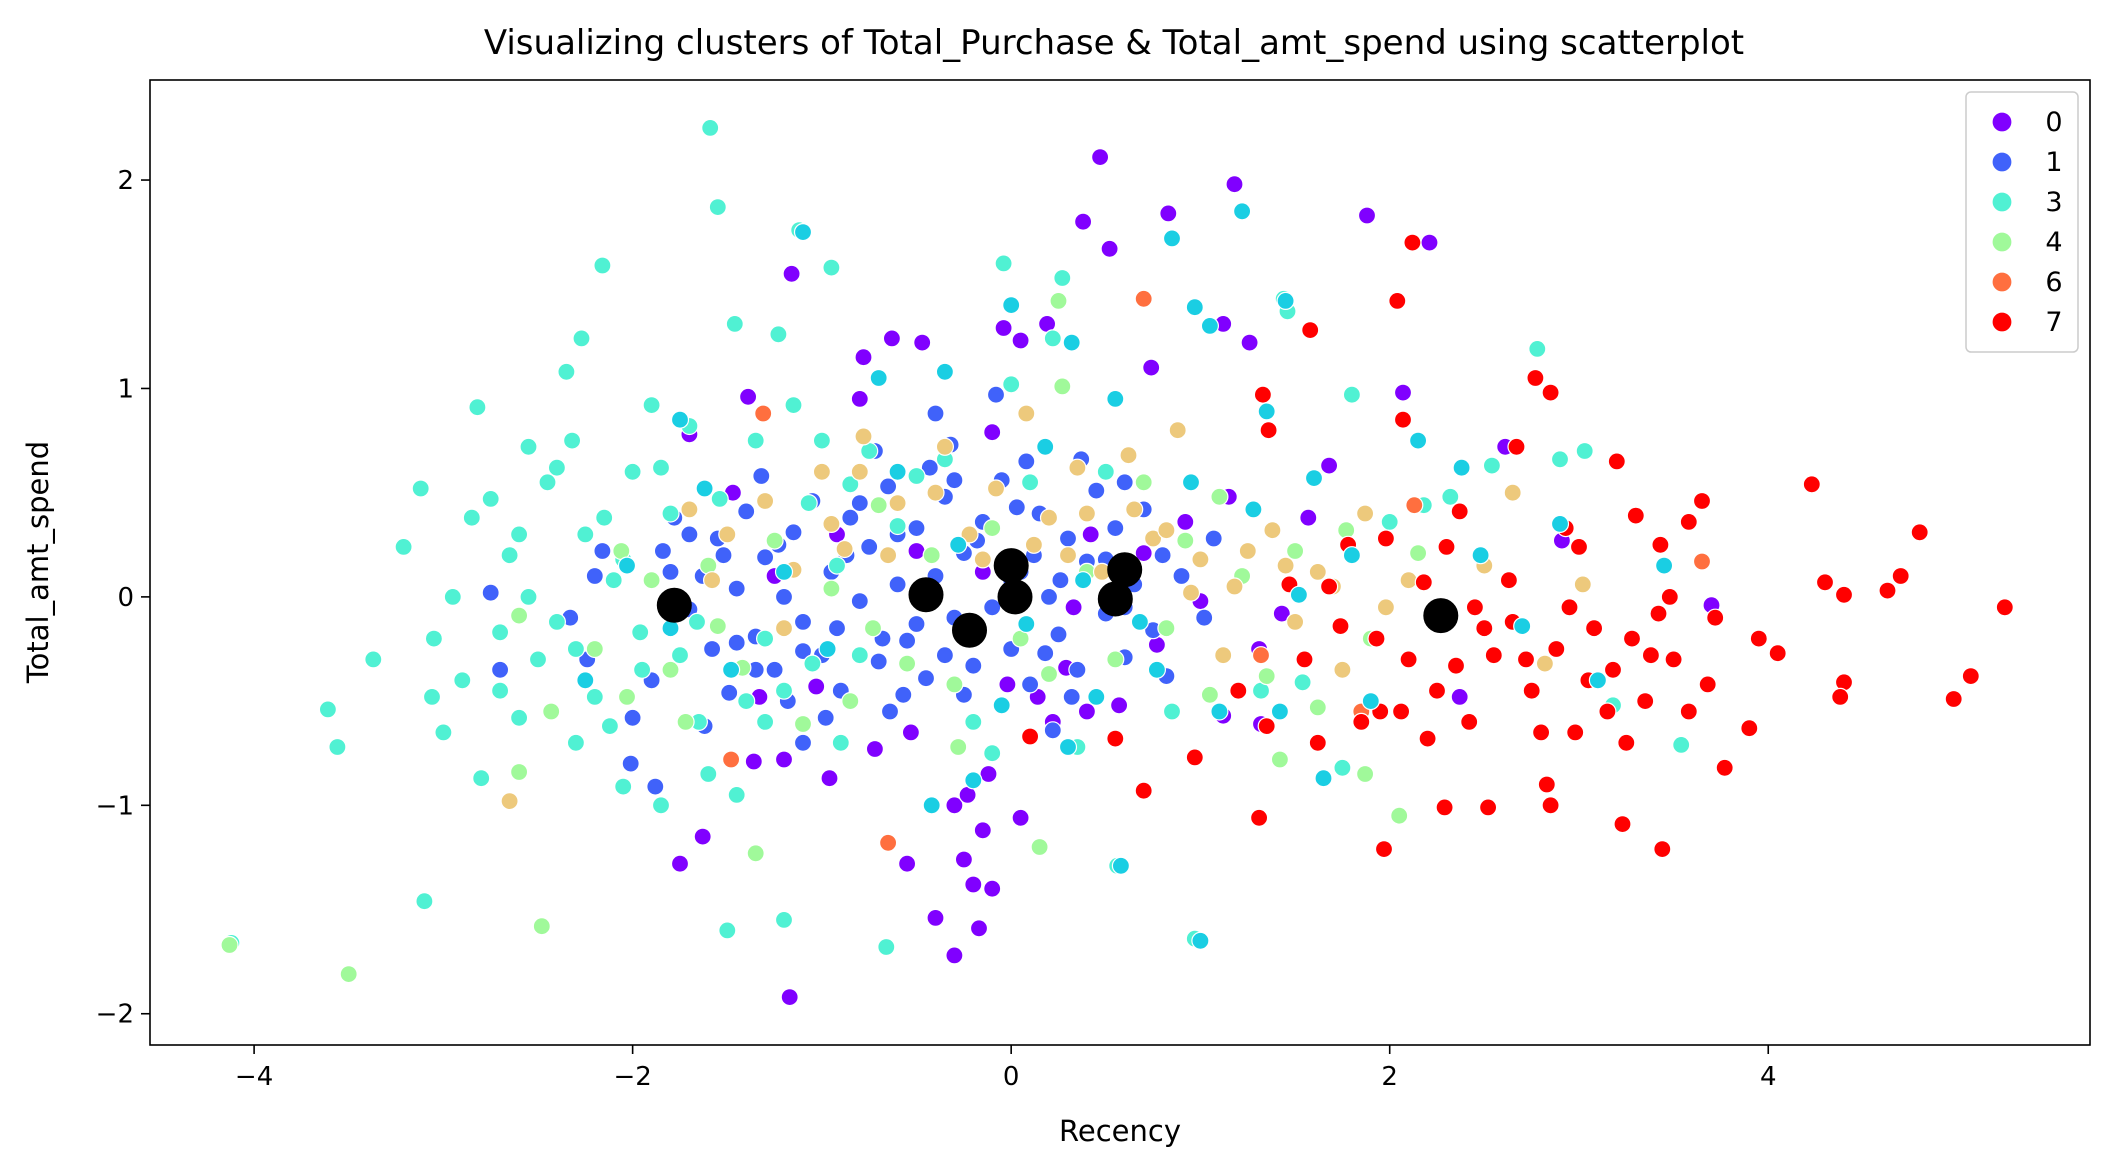  What do you see at coordinates (1441, 616) in the screenshot?
I see `centroid-point` at bounding box center [1441, 616].